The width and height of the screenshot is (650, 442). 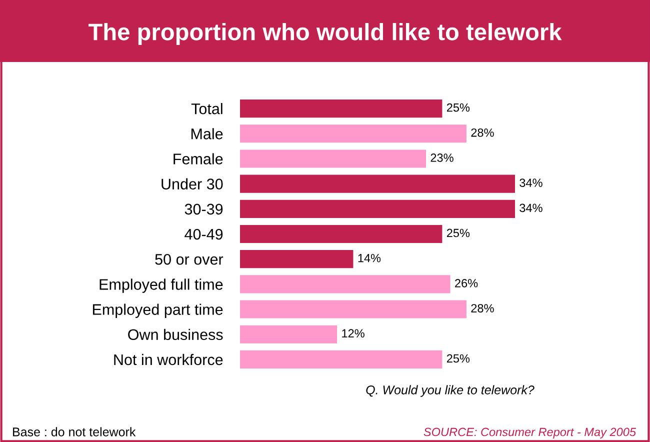 What do you see at coordinates (206, 108) in the screenshot?
I see `y-tick-label: Total` at bounding box center [206, 108].